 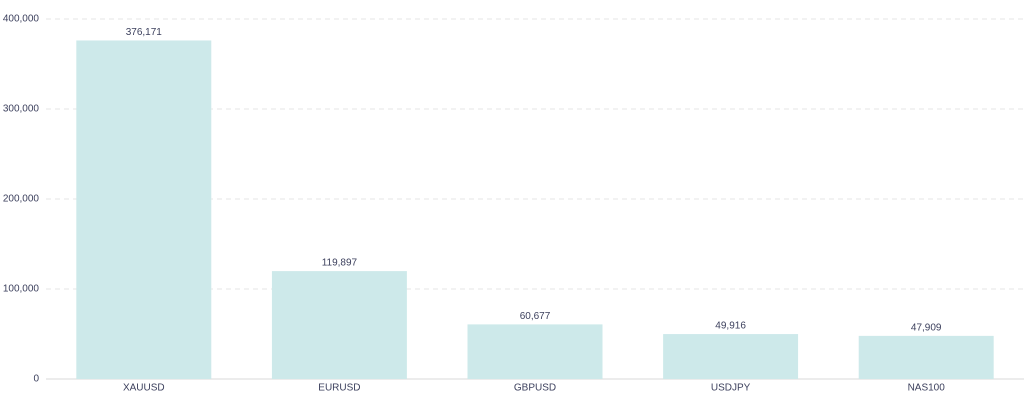 What do you see at coordinates (340, 263) in the screenshot?
I see `value-label: 119,897` at bounding box center [340, 263].